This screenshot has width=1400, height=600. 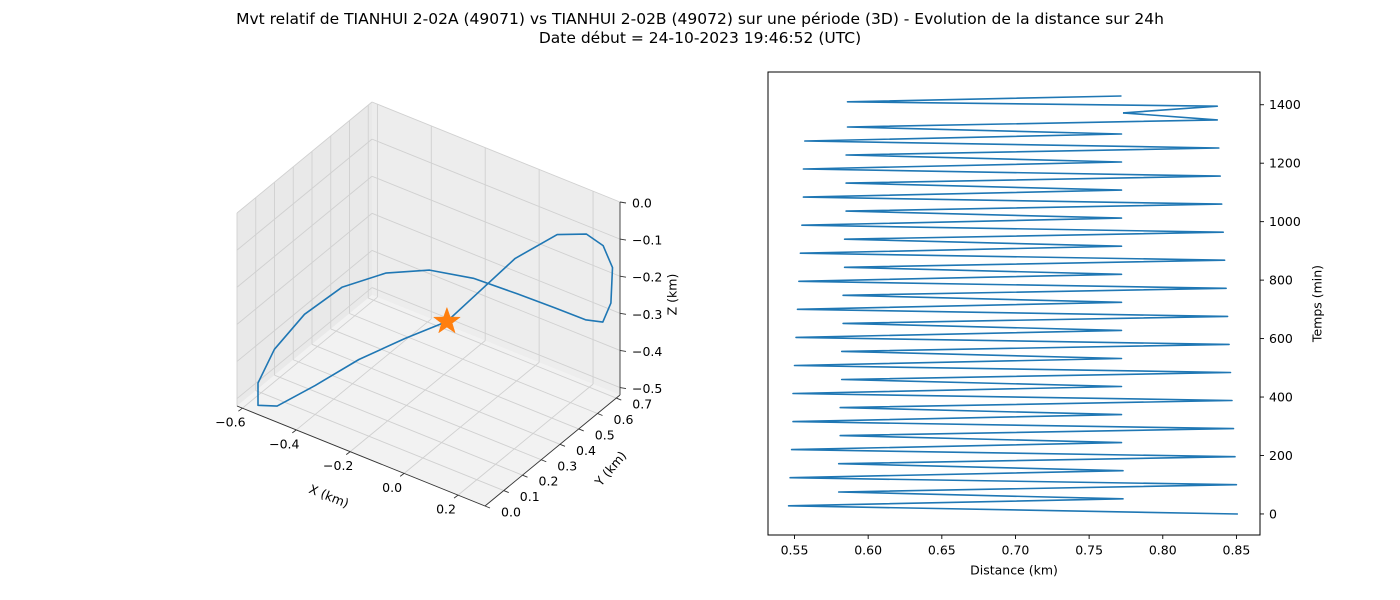 What do you see at coordinates (1281, 455) in the screenshot?
I see `distance-y-tick-label: 200` at bounding box center [1281, 455].